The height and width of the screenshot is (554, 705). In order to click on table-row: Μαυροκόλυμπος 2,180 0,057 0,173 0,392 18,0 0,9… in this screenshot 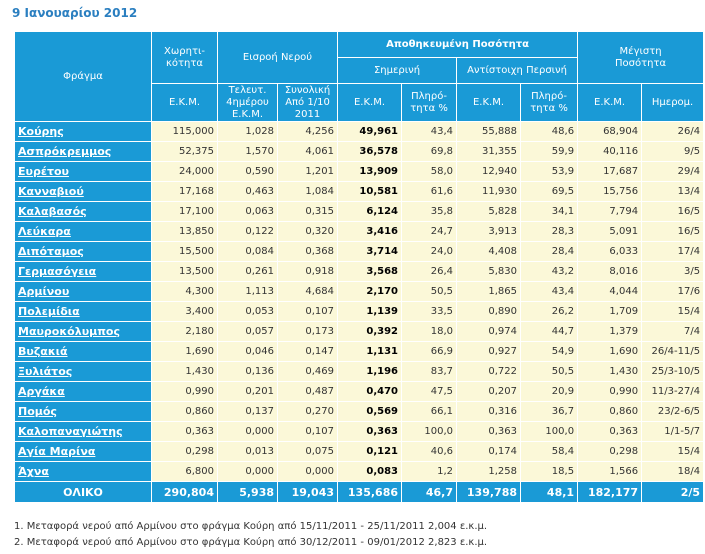, I will do `click(359, 331)`.